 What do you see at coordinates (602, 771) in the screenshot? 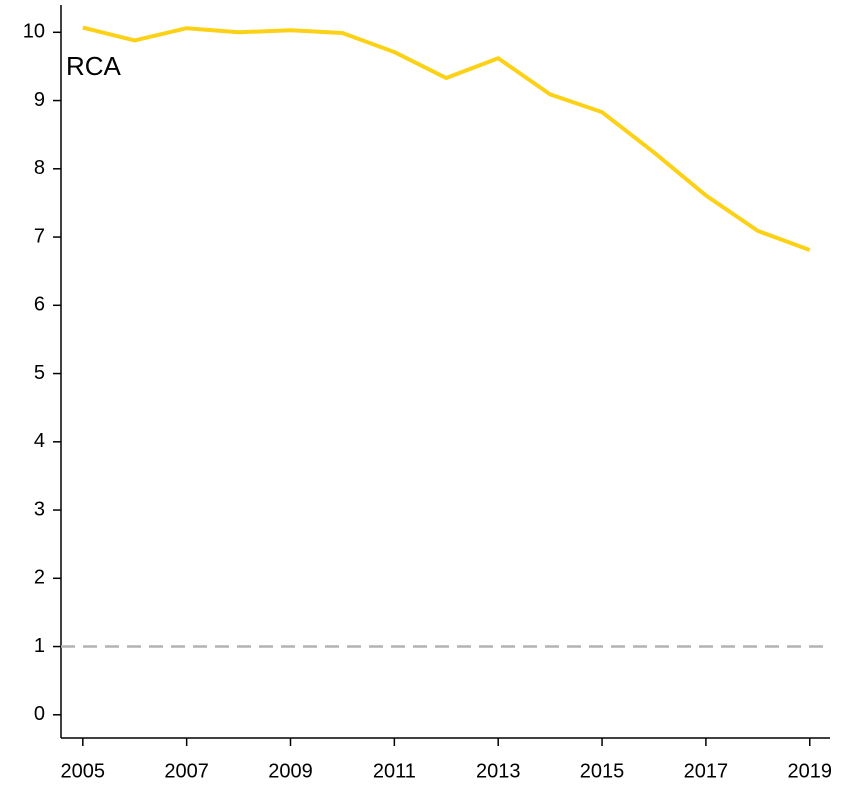
I see `x-tick-label: 2015` at bounding box center [602, 771].